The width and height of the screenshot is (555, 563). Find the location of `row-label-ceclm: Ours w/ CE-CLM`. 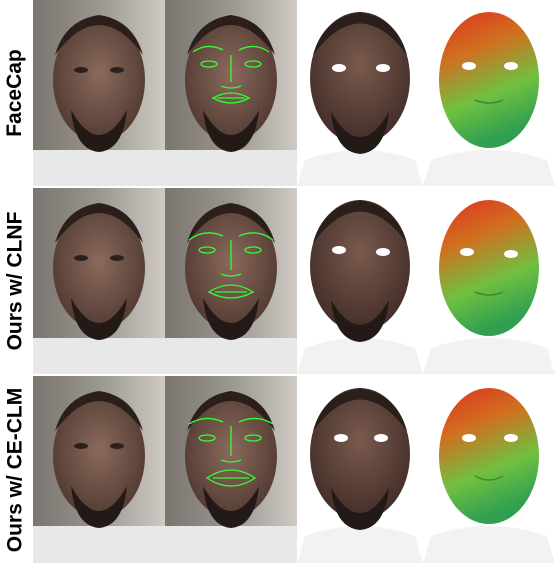

row-label-ceclm: Ours w/ CE-CLM is located at coordinates (15, 469).